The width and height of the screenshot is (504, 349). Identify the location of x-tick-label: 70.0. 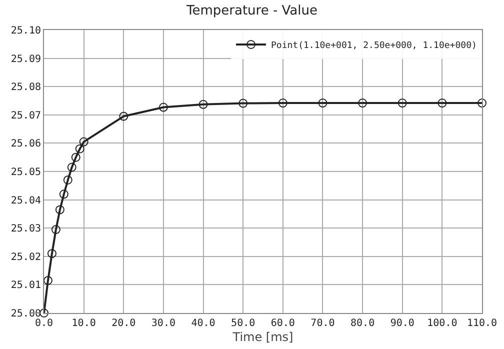
(322, 323).